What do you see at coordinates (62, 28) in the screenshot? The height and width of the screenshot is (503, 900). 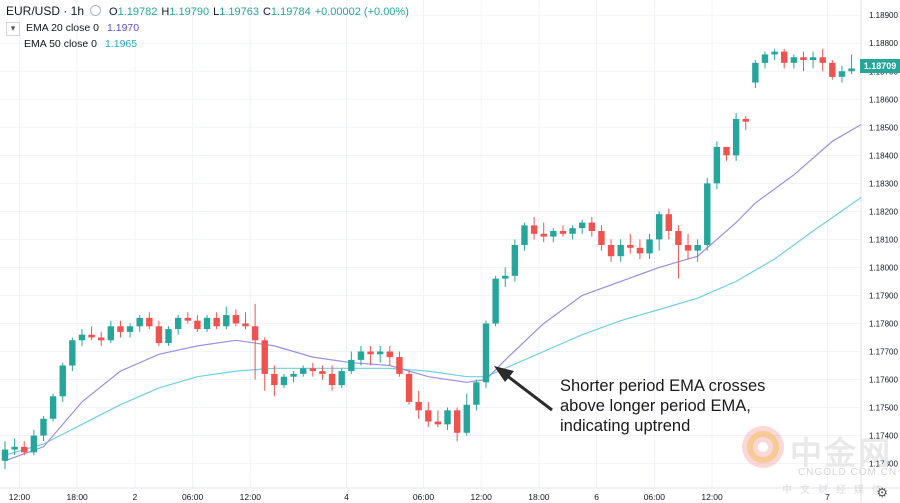 I see `indicator-label: EMA 20 close 0` at bounding box center [62, 28].